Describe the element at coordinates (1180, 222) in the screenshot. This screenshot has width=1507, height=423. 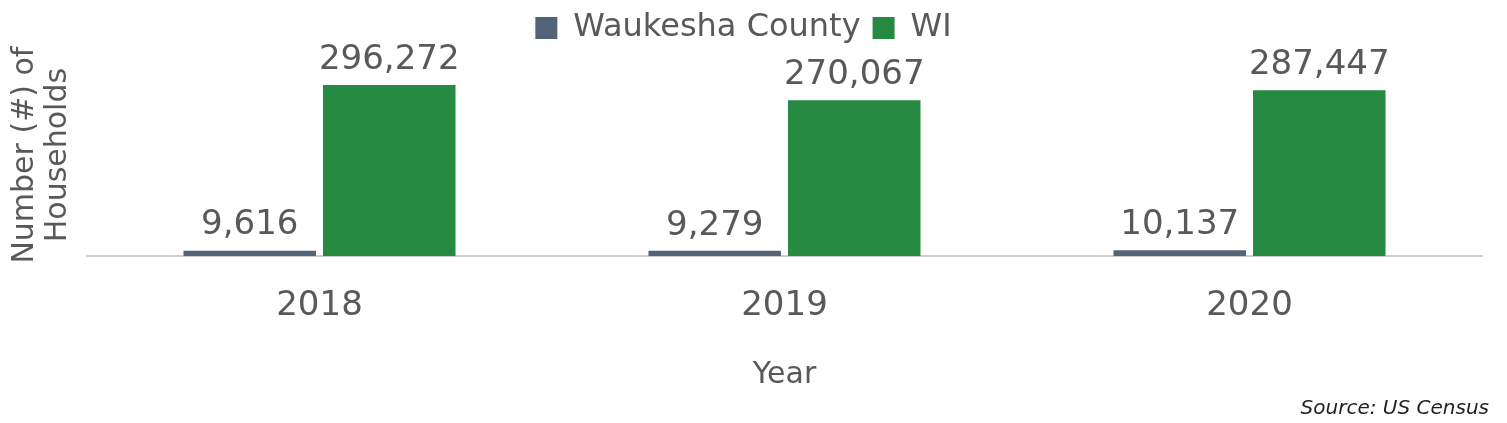
I see `data-label: 10,137` at that location.